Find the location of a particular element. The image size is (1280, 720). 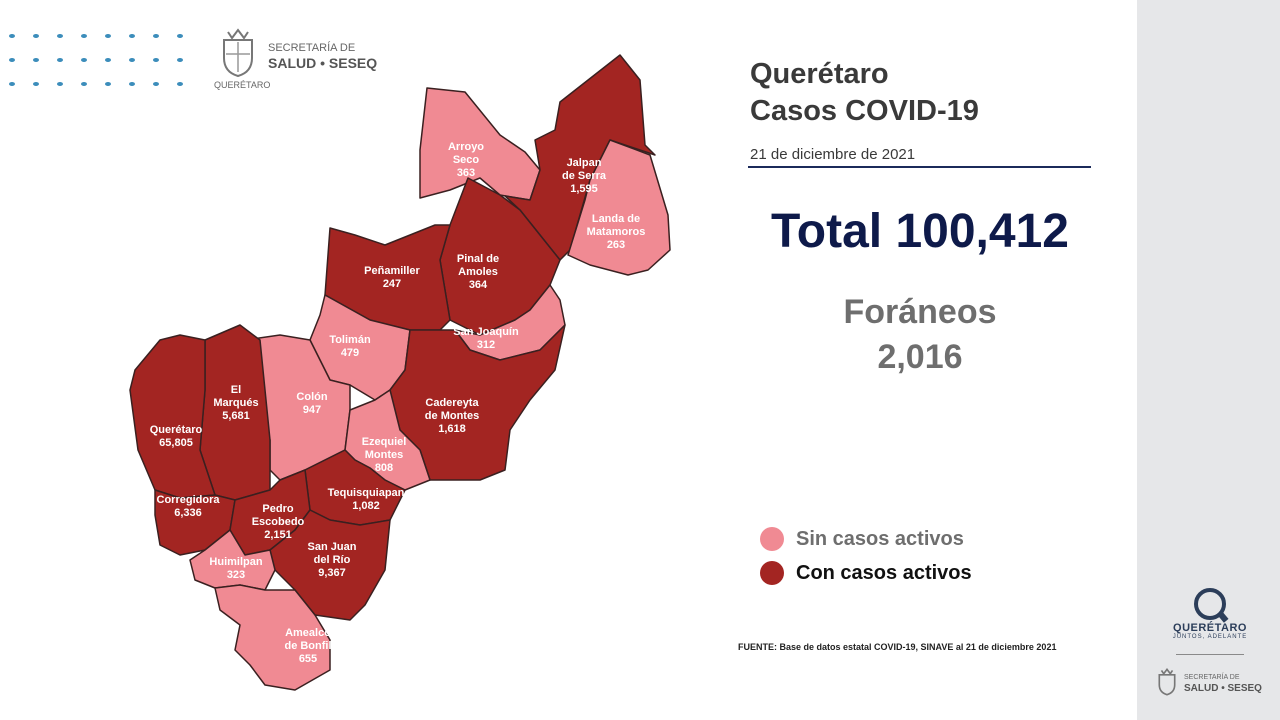

region-cadereyta-de-montes is located at coordinates (477, 402).